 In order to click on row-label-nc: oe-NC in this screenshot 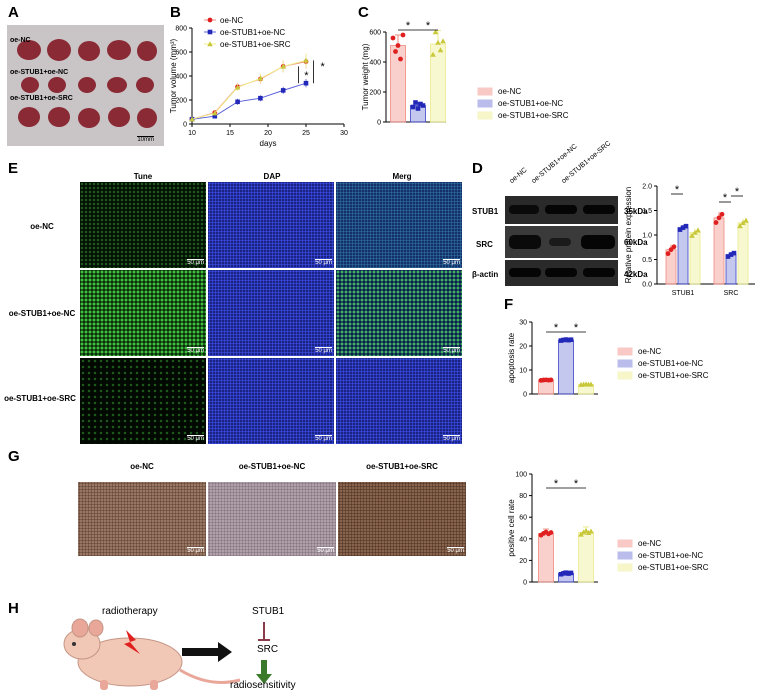, I will do `click(42, 226)`.